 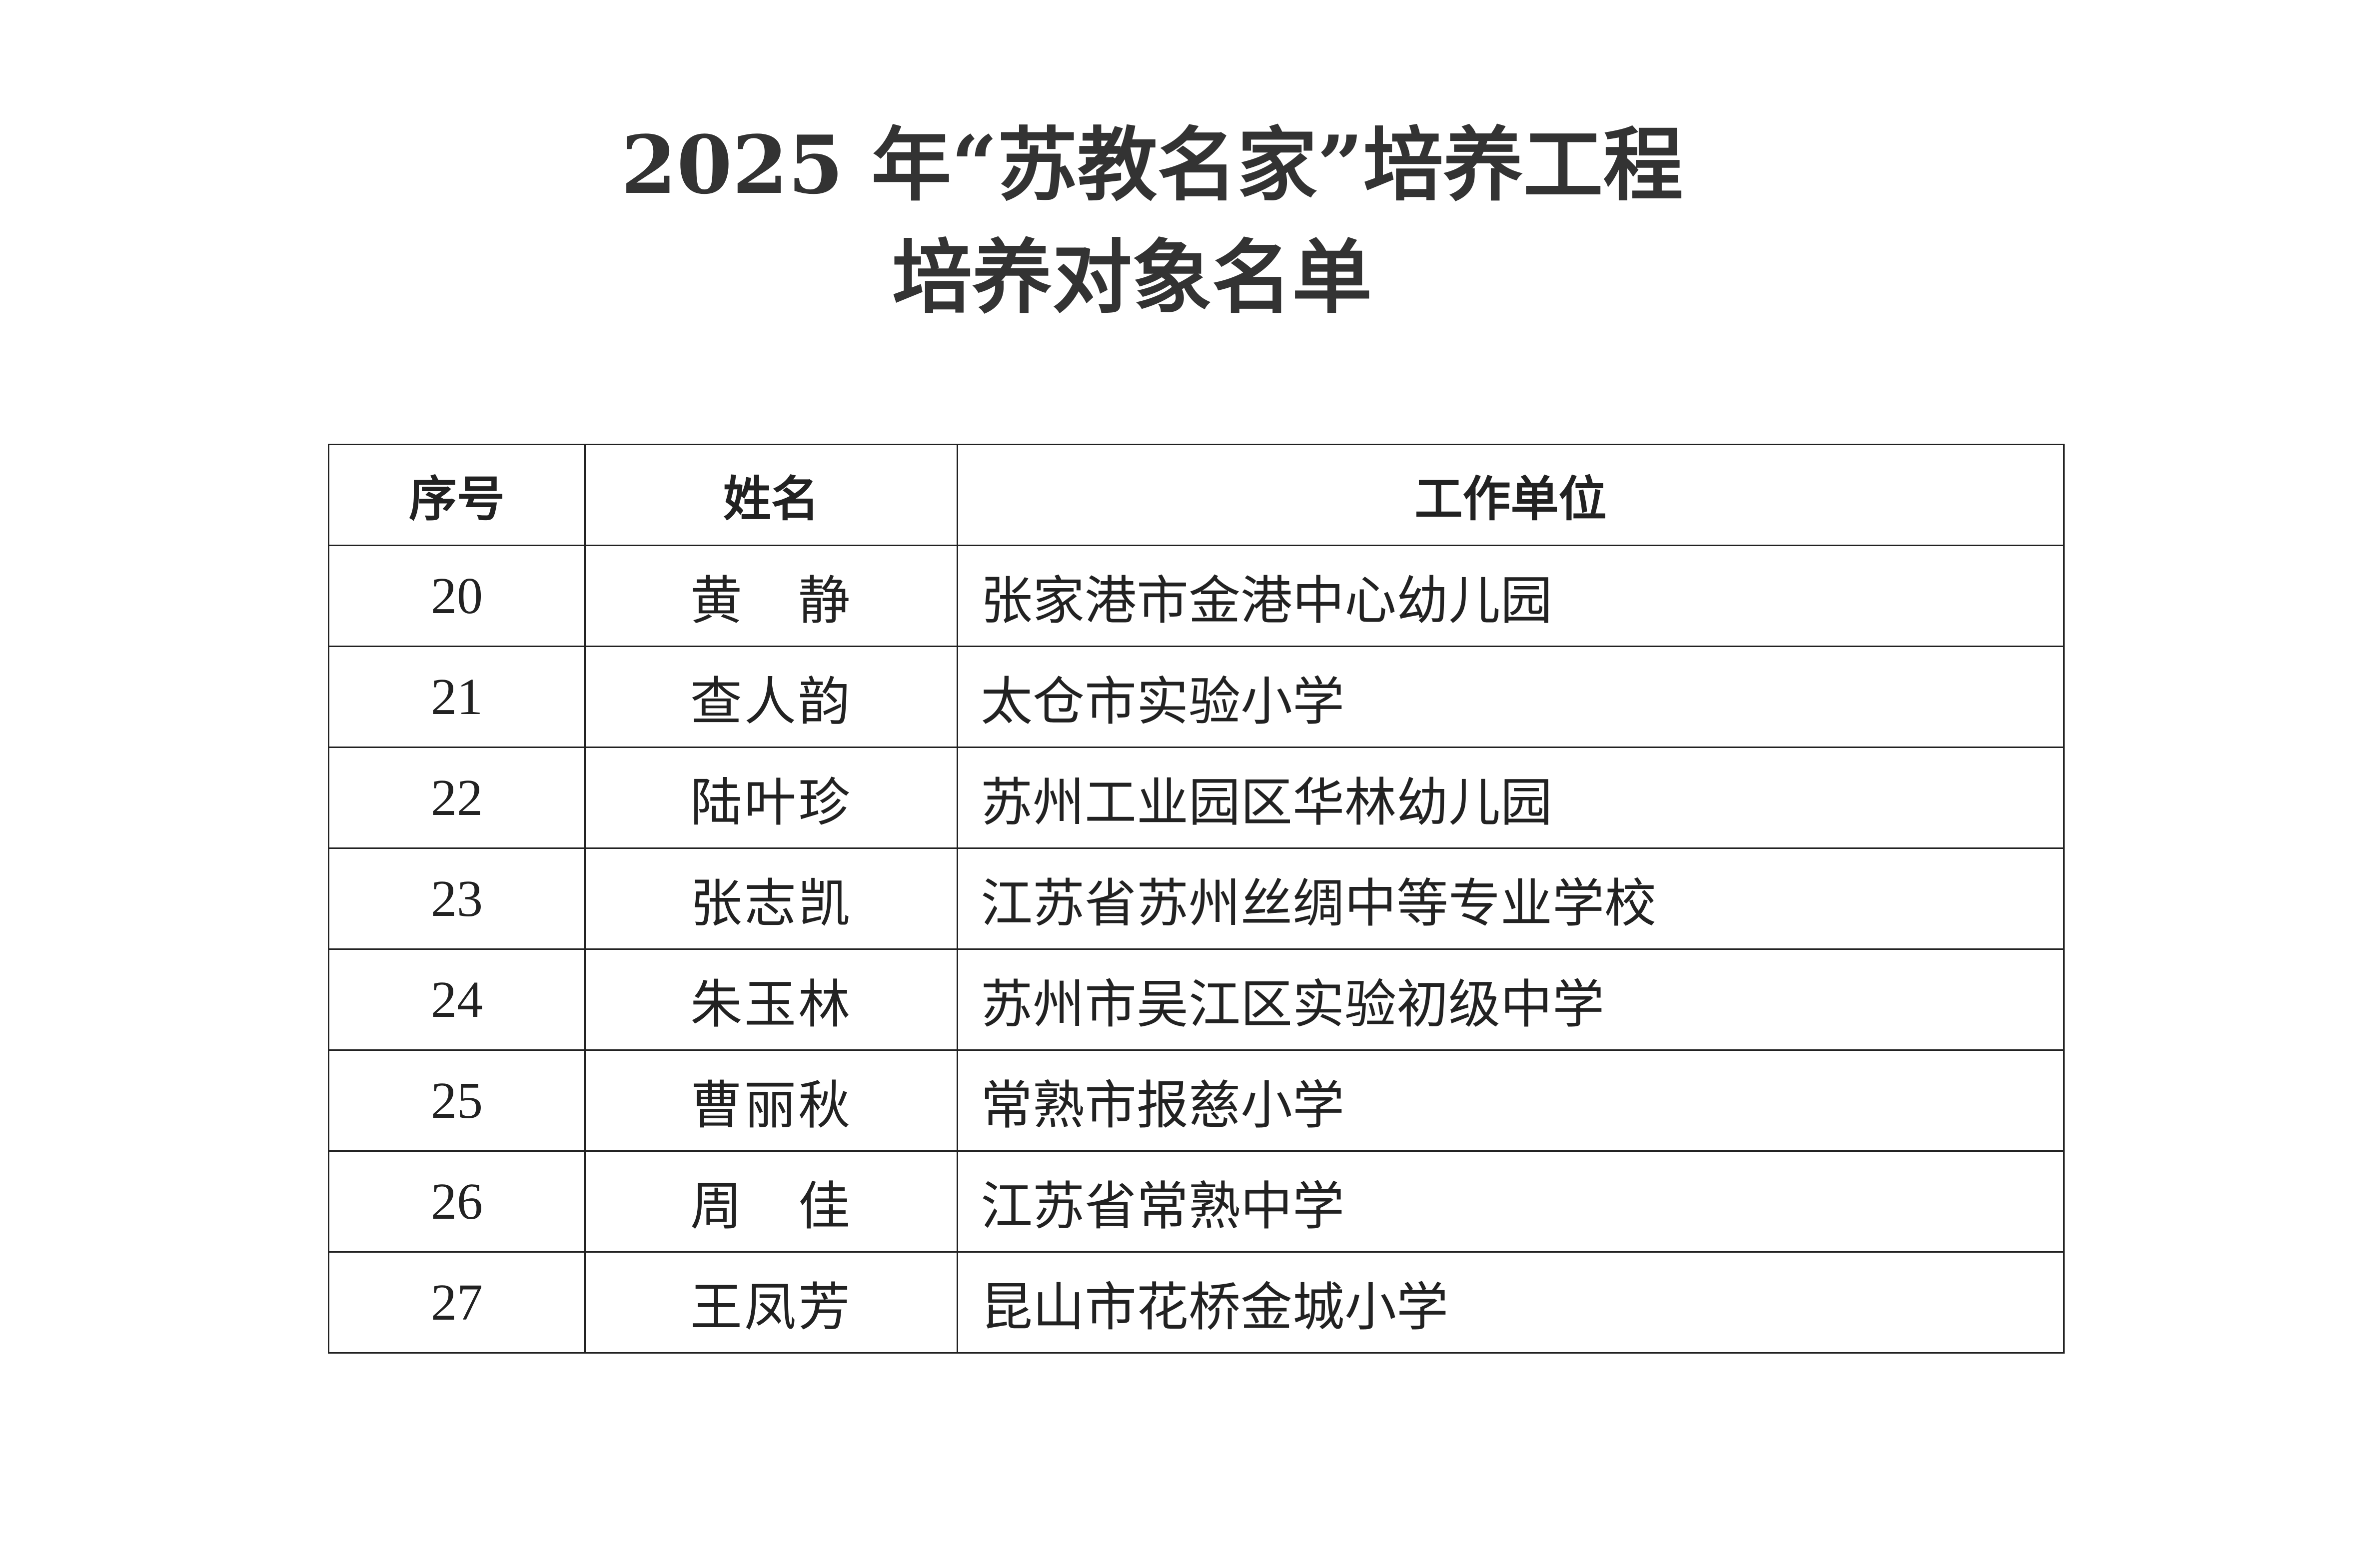 I want to click on header-name: 姓名, so click(x=771, y=495).